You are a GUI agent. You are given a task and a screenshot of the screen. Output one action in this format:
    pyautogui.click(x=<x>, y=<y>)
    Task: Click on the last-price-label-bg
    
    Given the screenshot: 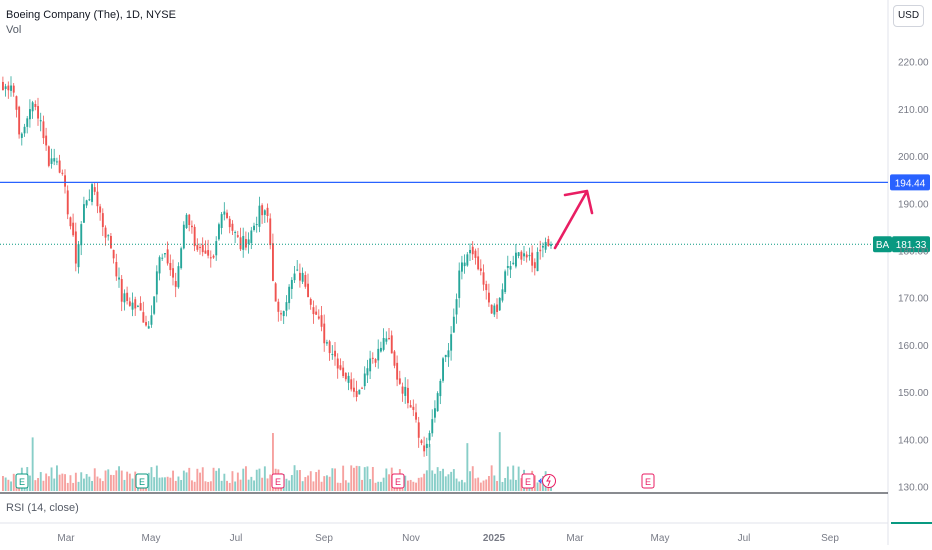 What is the action you would take?
    pyautogui.click(x=911, y=244)
    